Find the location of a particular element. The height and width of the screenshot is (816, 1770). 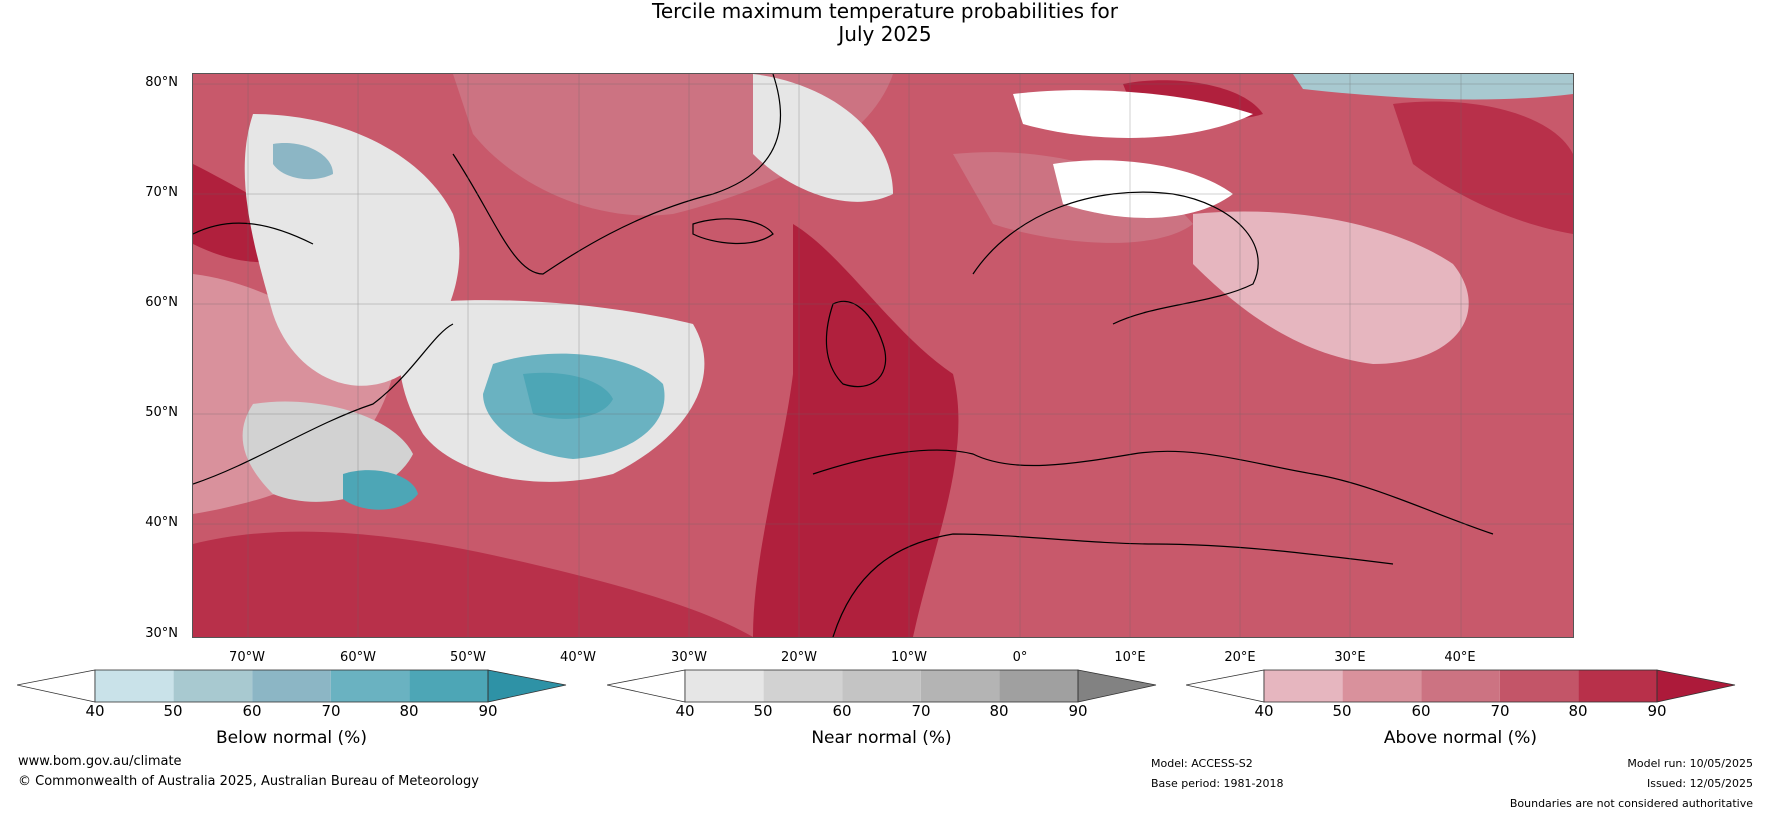

lon-label-10e: 10°E is located at coordinates (1130, 657).